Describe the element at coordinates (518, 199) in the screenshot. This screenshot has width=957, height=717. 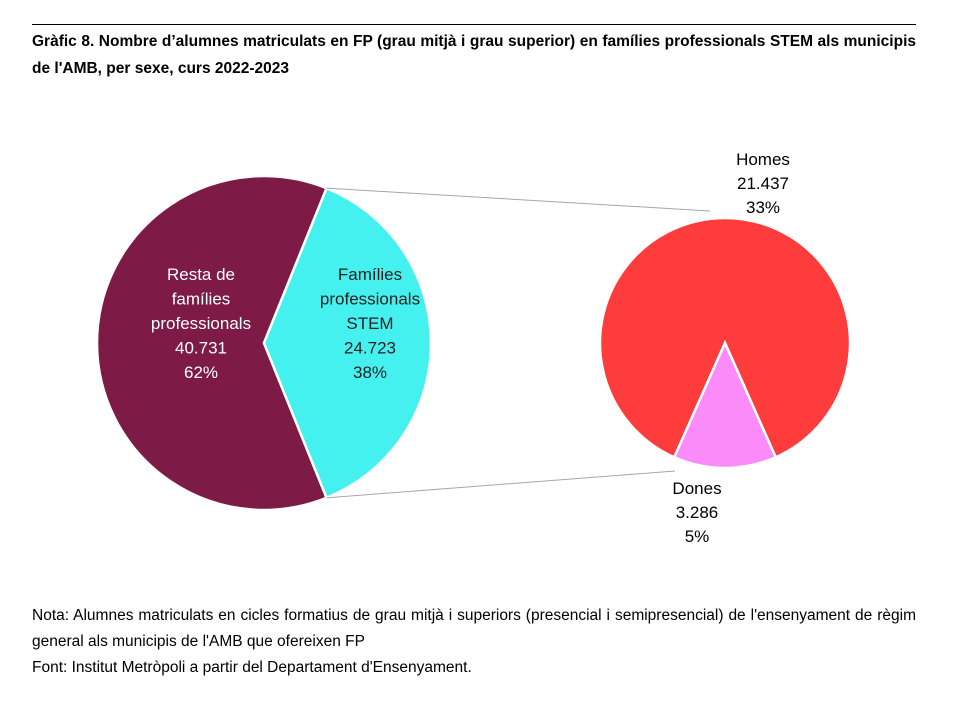
I see `connector-line-top` at that location.